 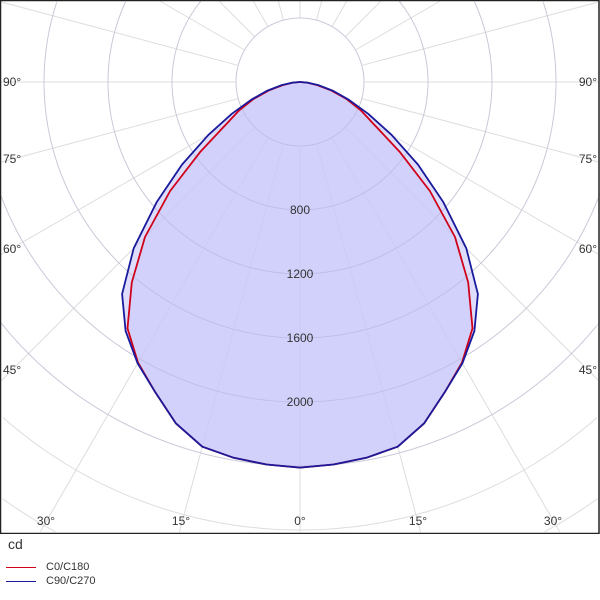 I want to click on legend-item-c90-c270: C90/C270, so click(x=51, y=581).